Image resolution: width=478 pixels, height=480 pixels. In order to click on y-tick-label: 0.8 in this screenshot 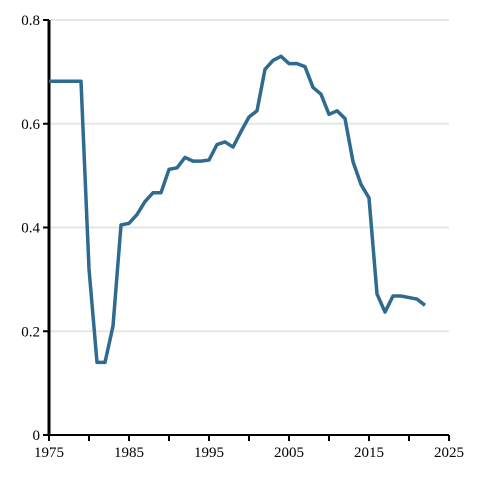, I will do `click(30, 21)`.